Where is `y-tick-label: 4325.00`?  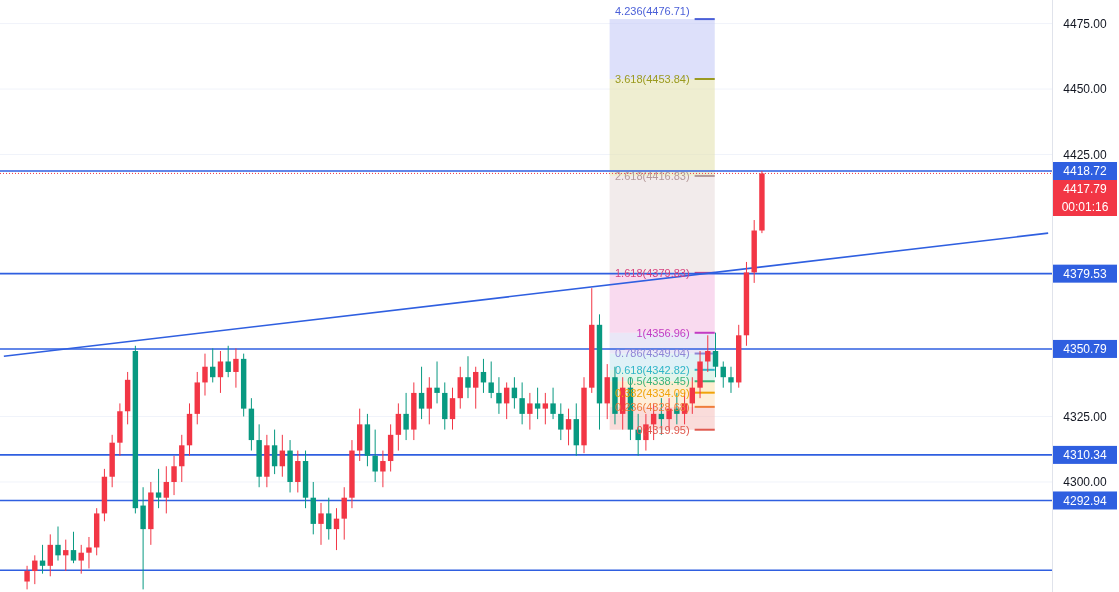
y-tick-label: 4325.00 is located at coordinates (1085, 416).